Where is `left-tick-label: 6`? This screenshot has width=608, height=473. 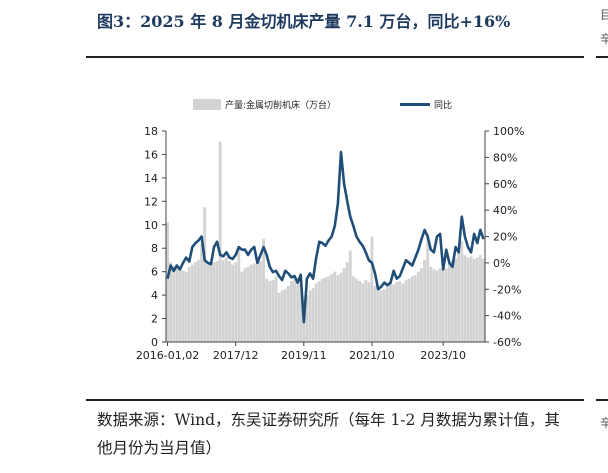 left-tick-label: 6 is located at coordinates (154, 272).